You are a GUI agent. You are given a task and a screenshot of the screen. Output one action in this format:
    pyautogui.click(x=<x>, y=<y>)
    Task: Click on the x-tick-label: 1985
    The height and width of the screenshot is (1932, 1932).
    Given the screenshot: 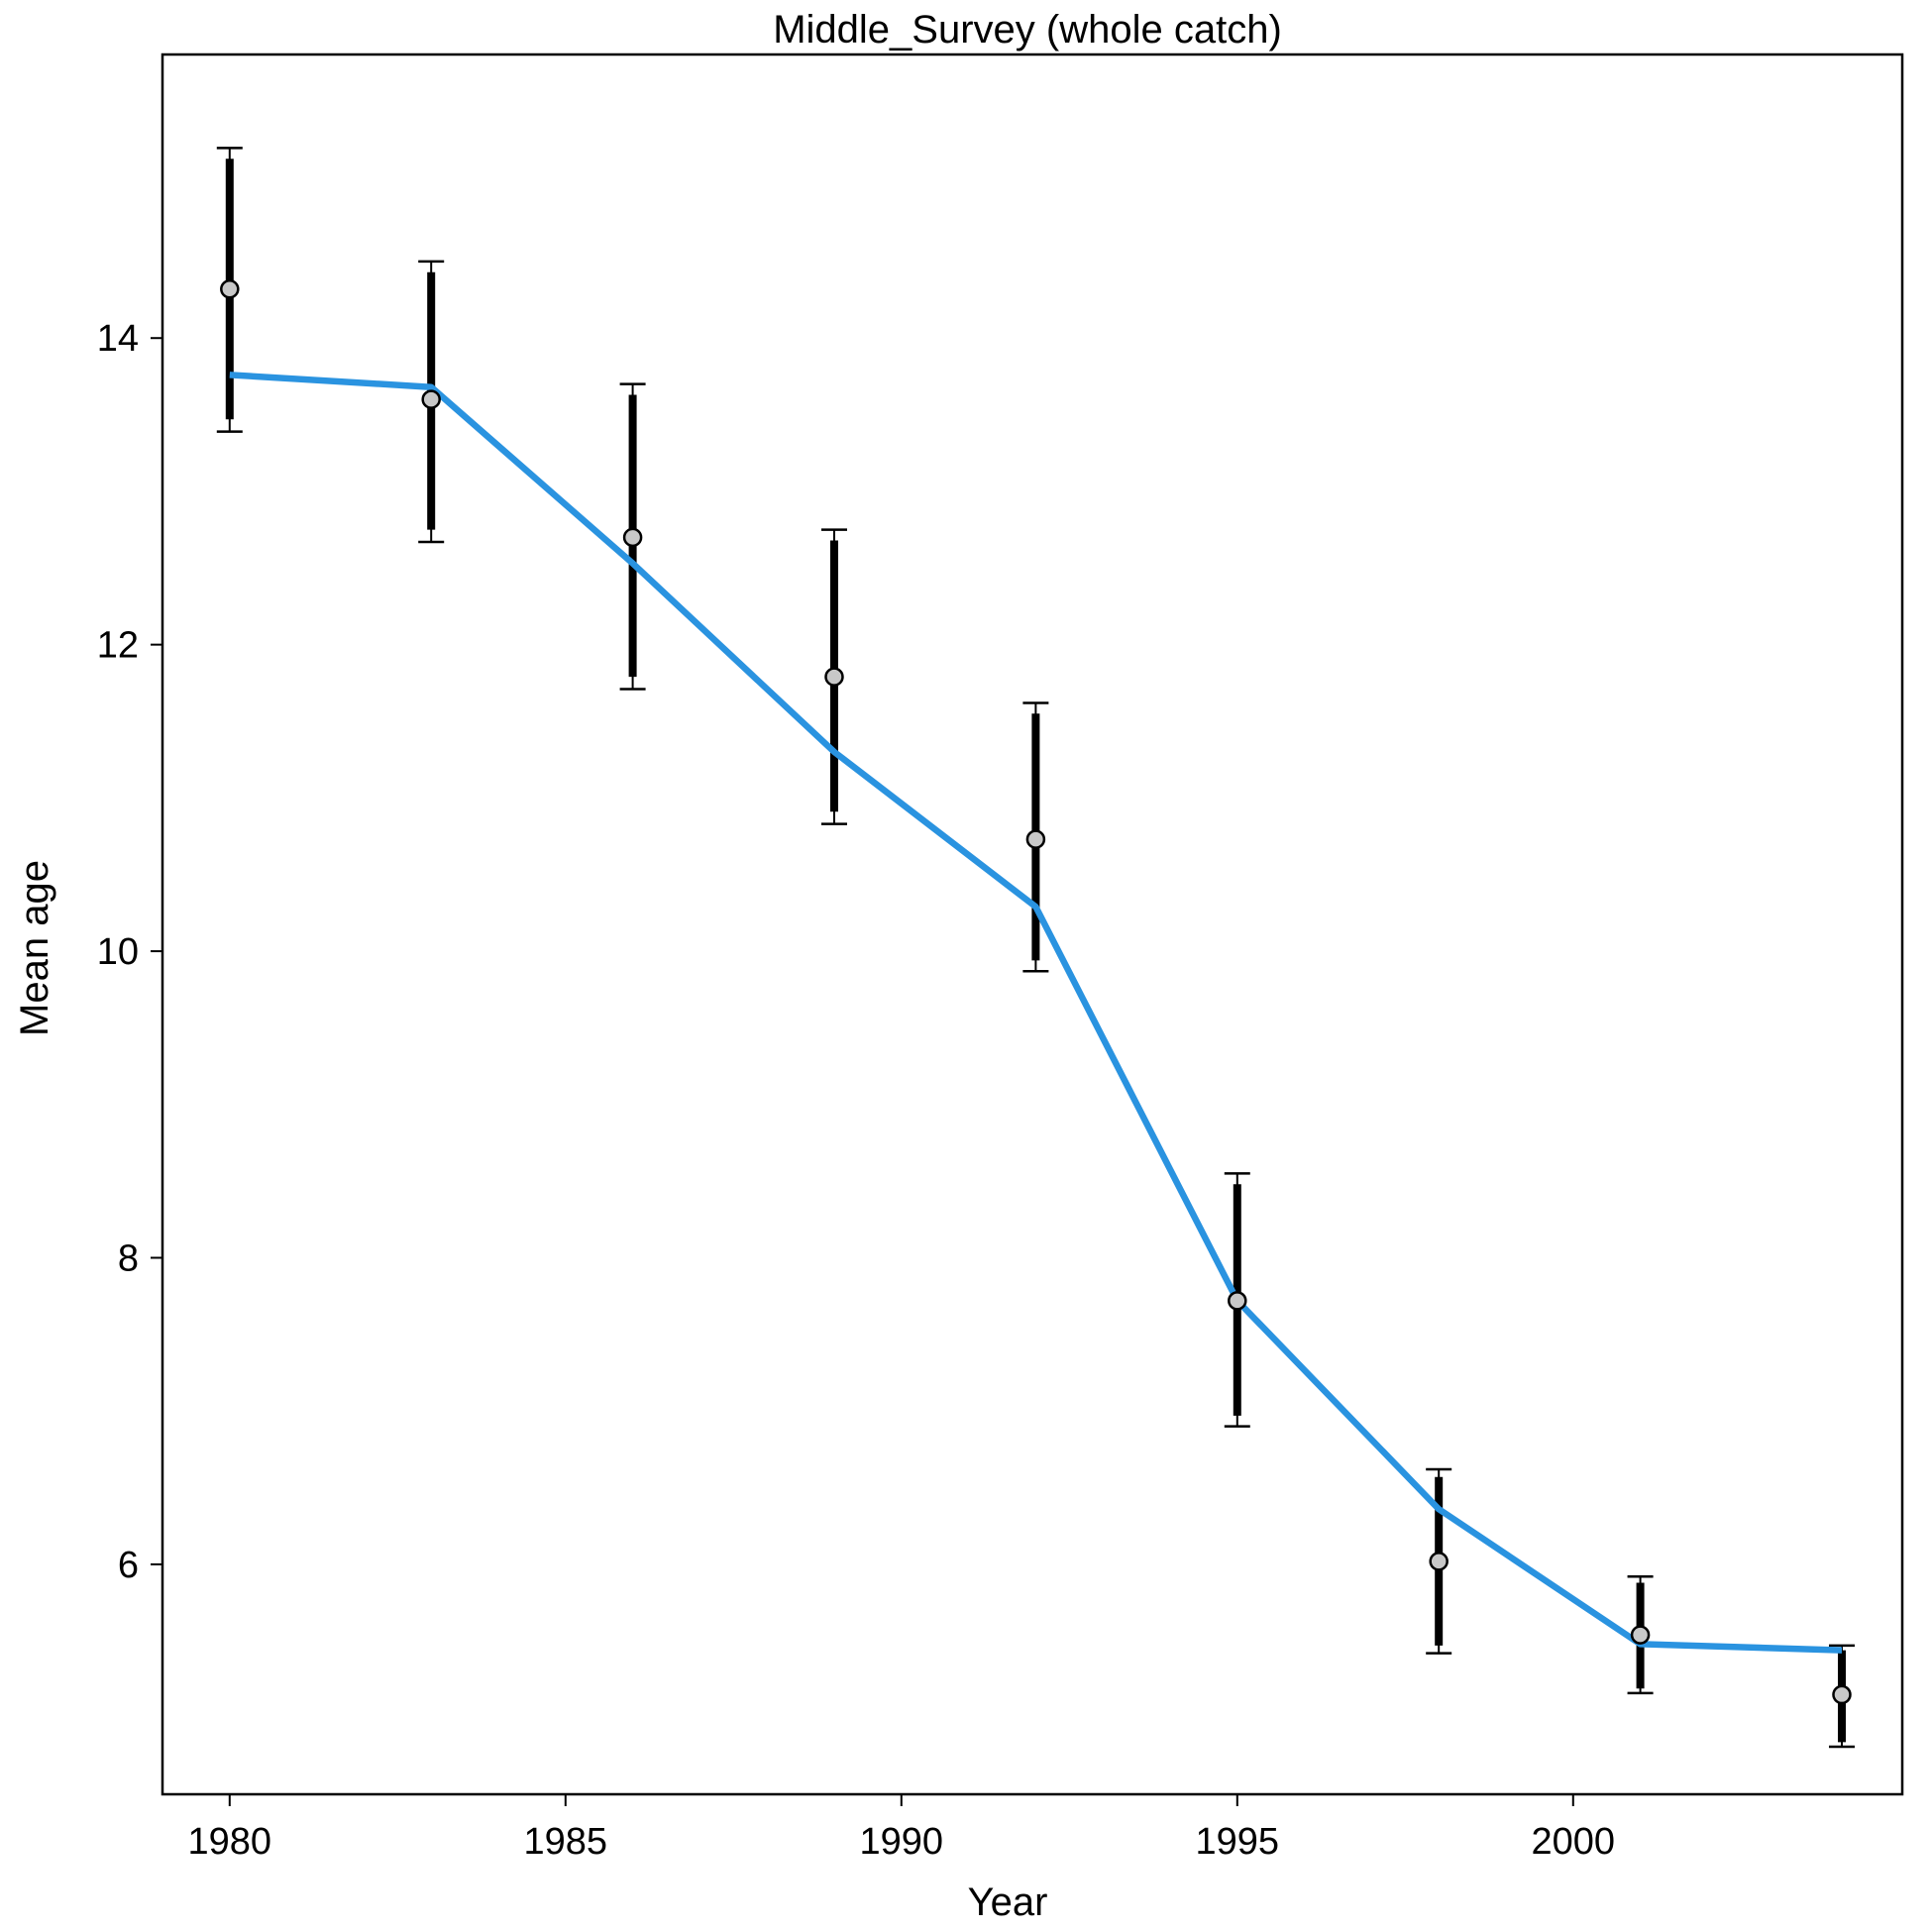 What is the action you would take?
    pyautogui.click(x=566, y=1842)
    